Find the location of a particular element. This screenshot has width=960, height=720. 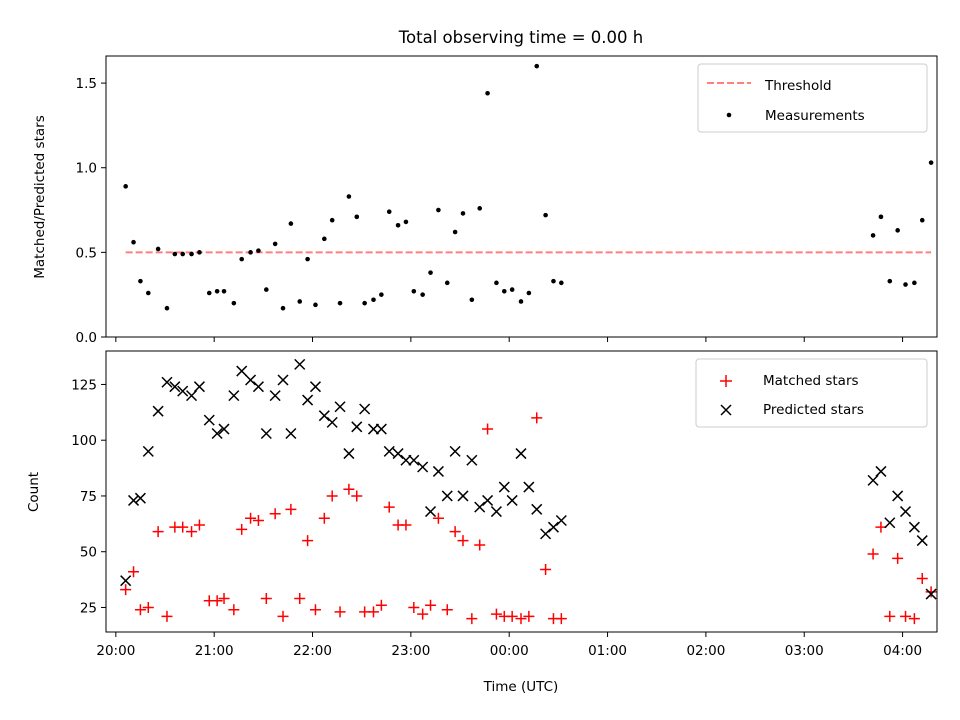

ratio-y-tick-label: 0.5 is located at coordinates (86, 253).